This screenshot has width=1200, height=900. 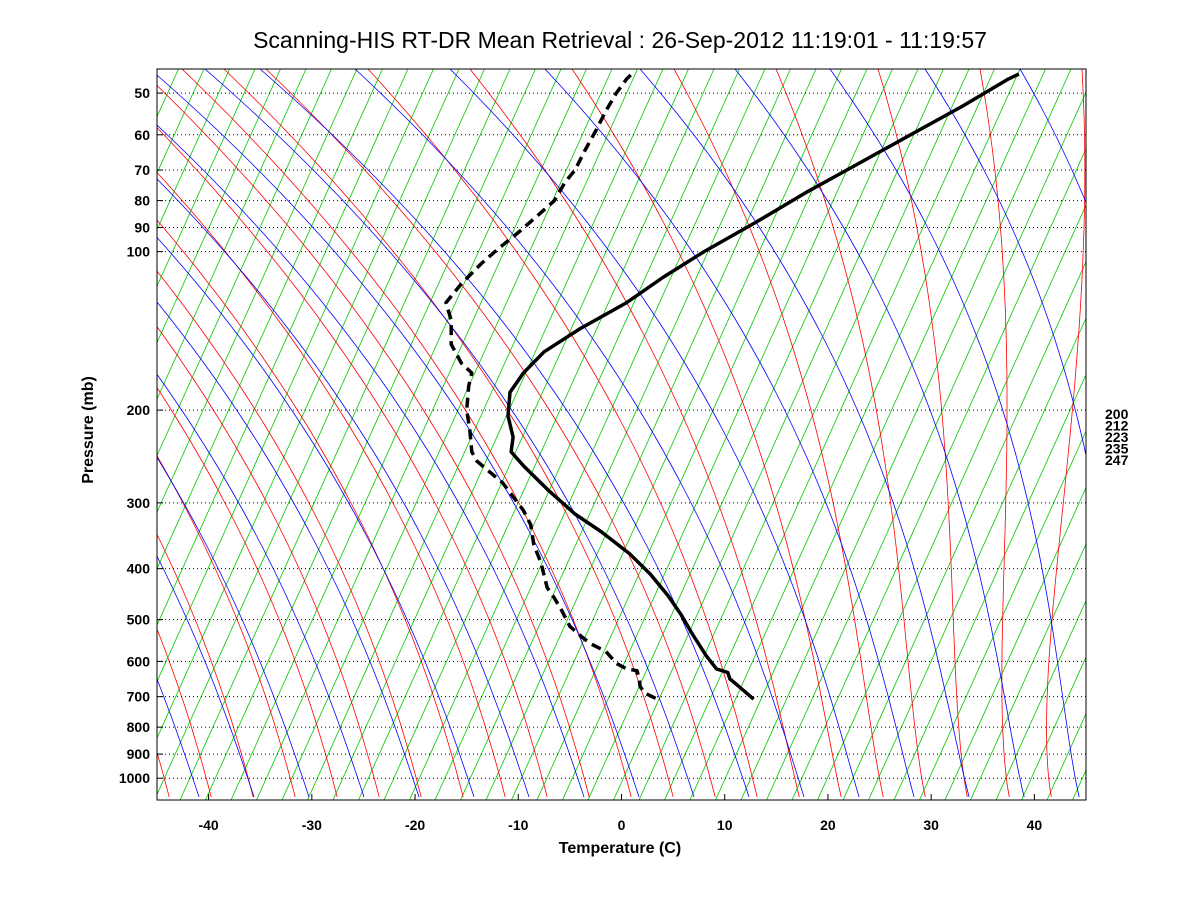 What do you see at coordinates (139, 410) in the screenshot?
I see `y-tick-label: 200` at bounding box center [139, 410].